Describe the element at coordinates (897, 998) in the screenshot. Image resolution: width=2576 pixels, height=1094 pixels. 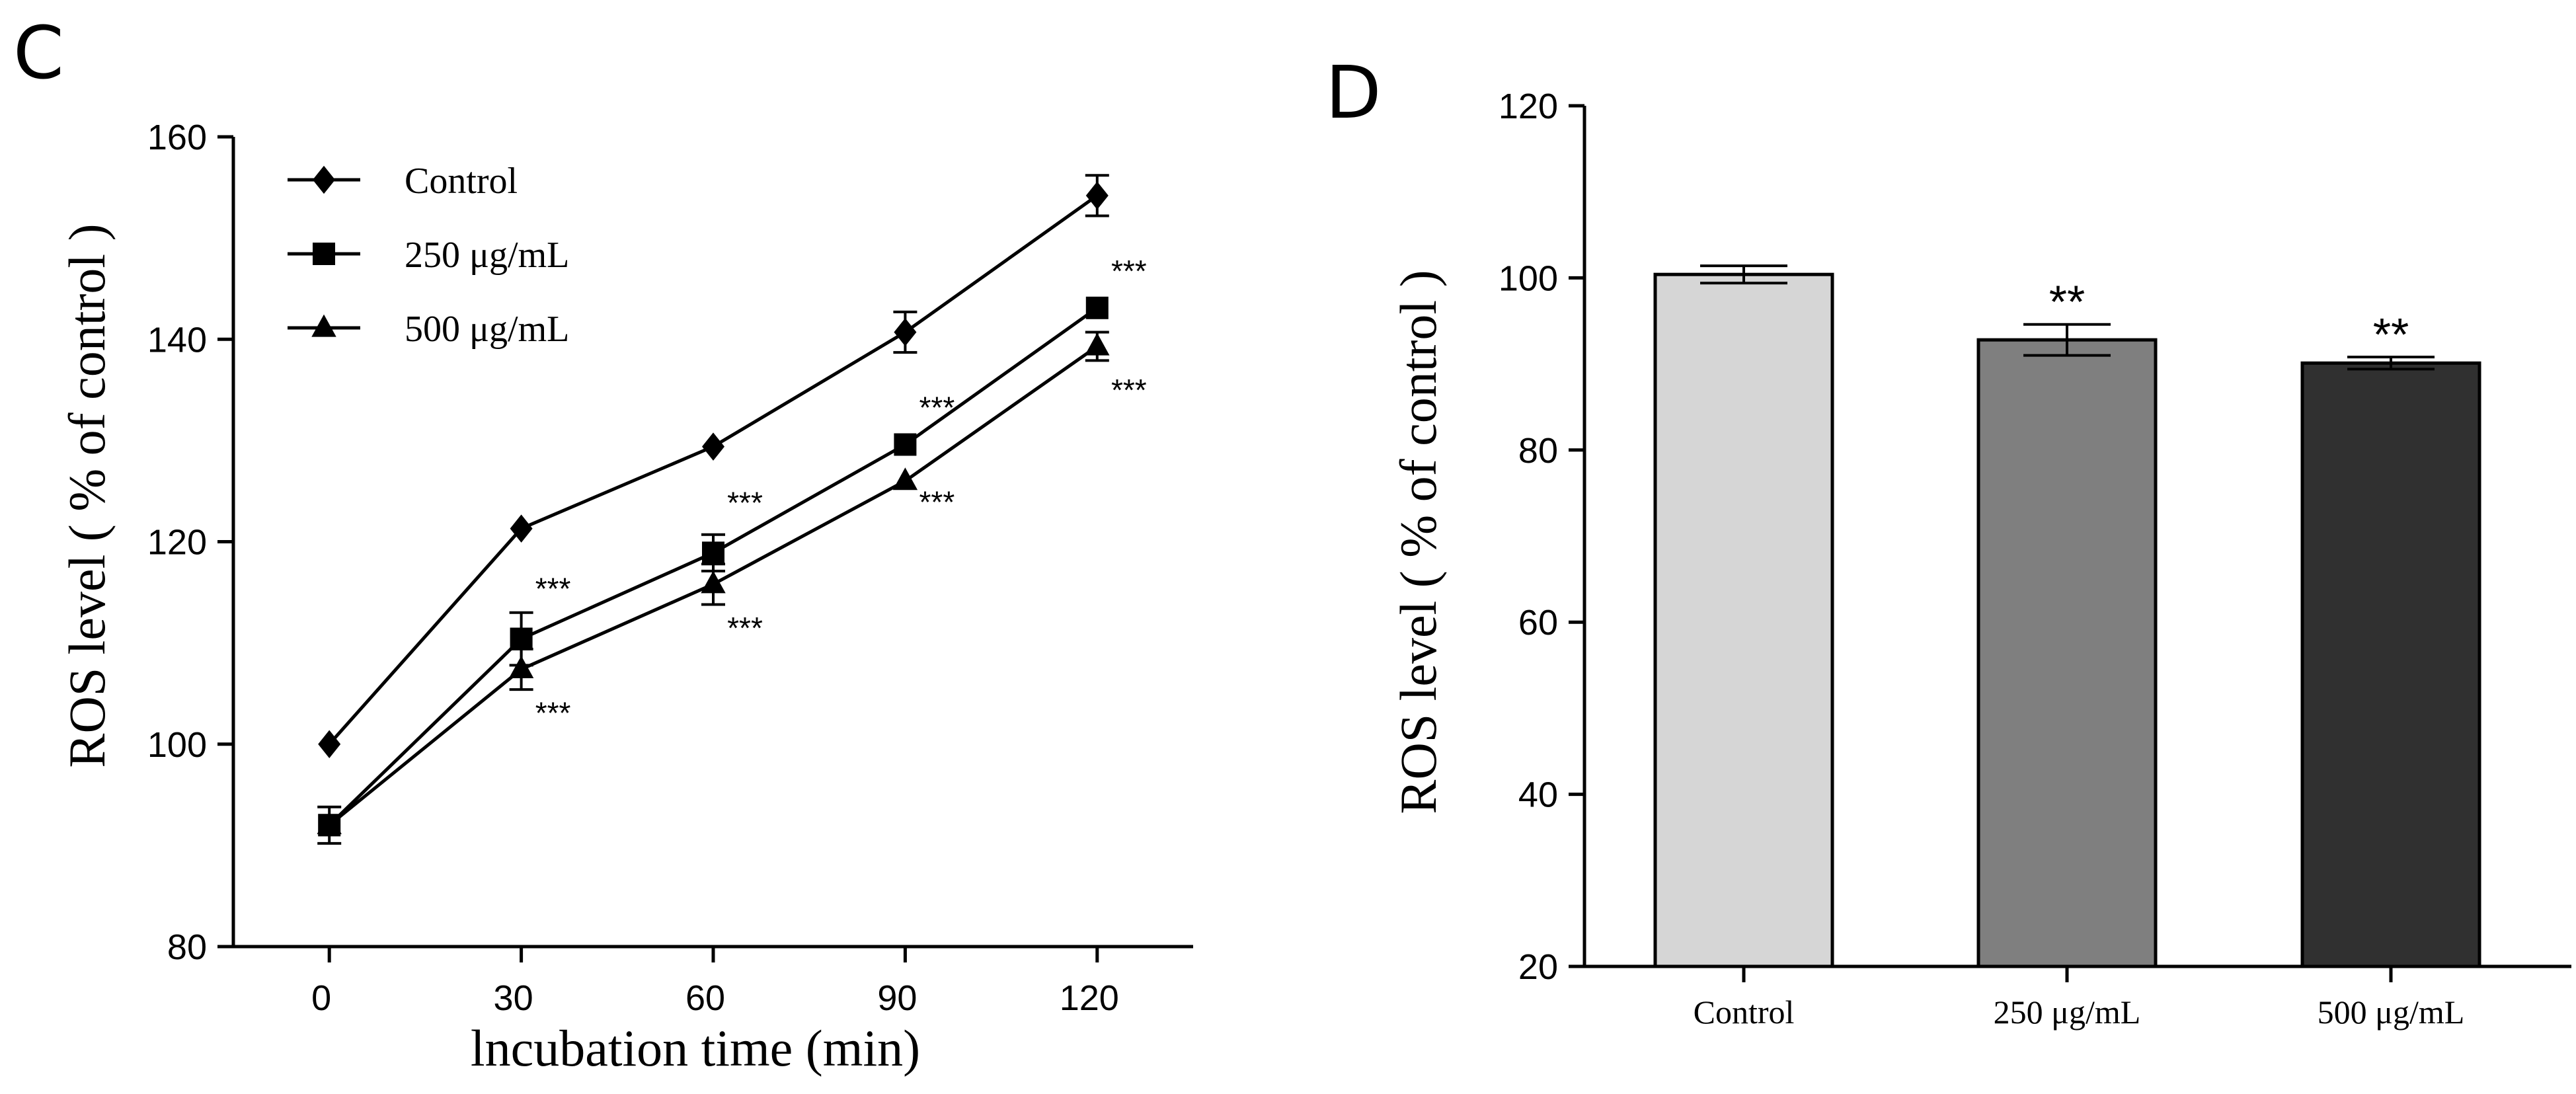
I see `x-tick-label: 90` at that location.